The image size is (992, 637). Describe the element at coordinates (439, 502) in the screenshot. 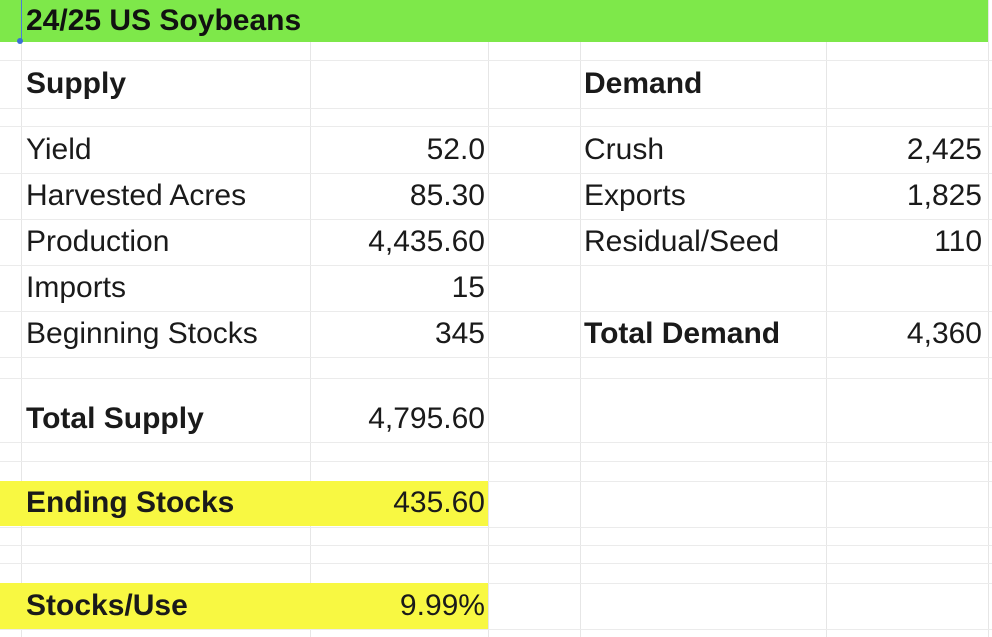

I see `ending-stocks-value: 435.60` at that location.